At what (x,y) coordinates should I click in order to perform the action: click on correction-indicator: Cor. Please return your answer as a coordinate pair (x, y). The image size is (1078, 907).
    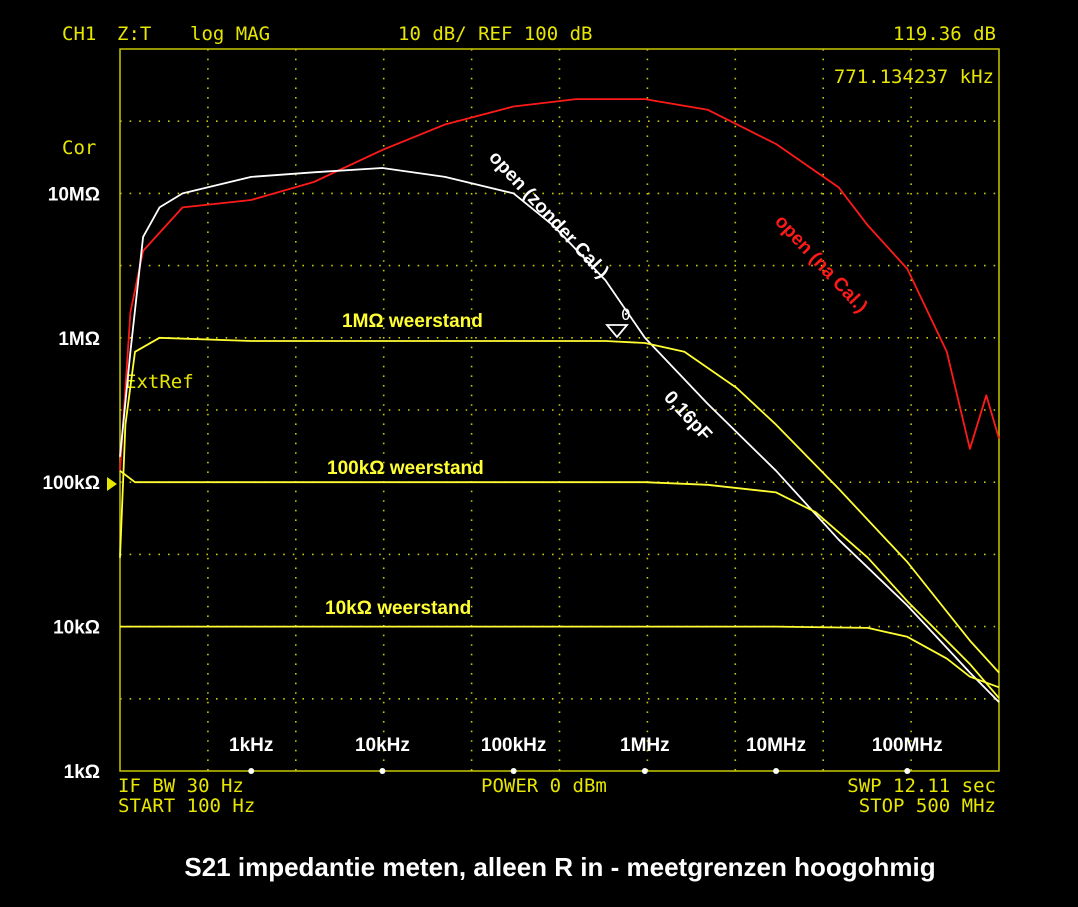
    Looking at the image, I should click on (79, 148).